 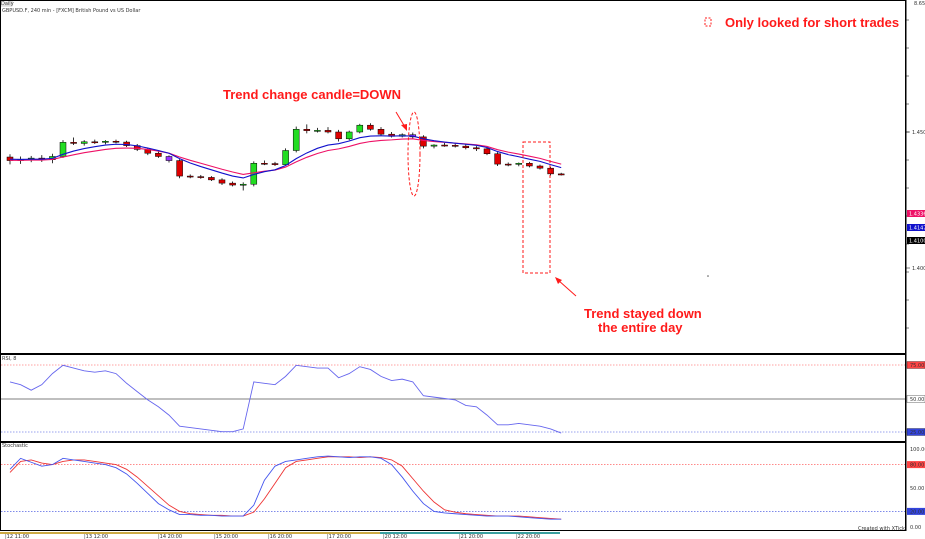 I want to click on rsi-title: RSI, 8, so click(x=9, y=359).